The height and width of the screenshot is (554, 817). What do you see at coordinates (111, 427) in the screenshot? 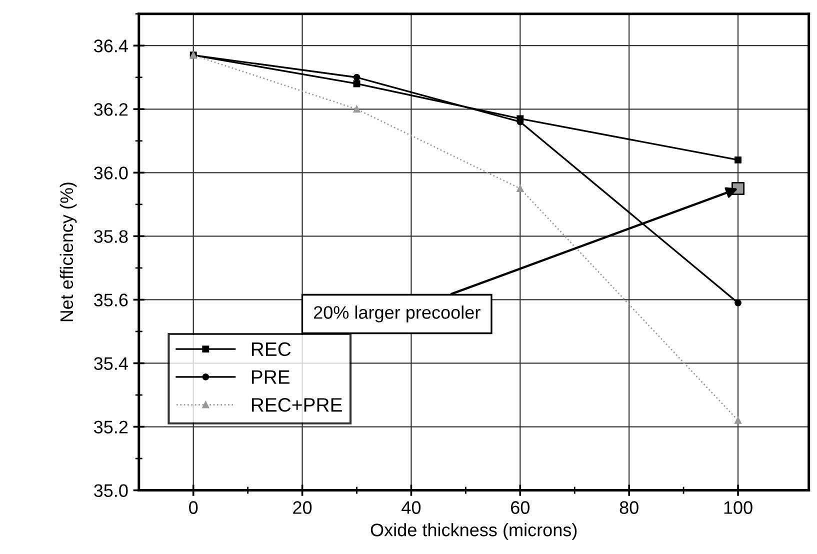
I see `y-tick-label: 35.2` at bounding box center [111, 427].